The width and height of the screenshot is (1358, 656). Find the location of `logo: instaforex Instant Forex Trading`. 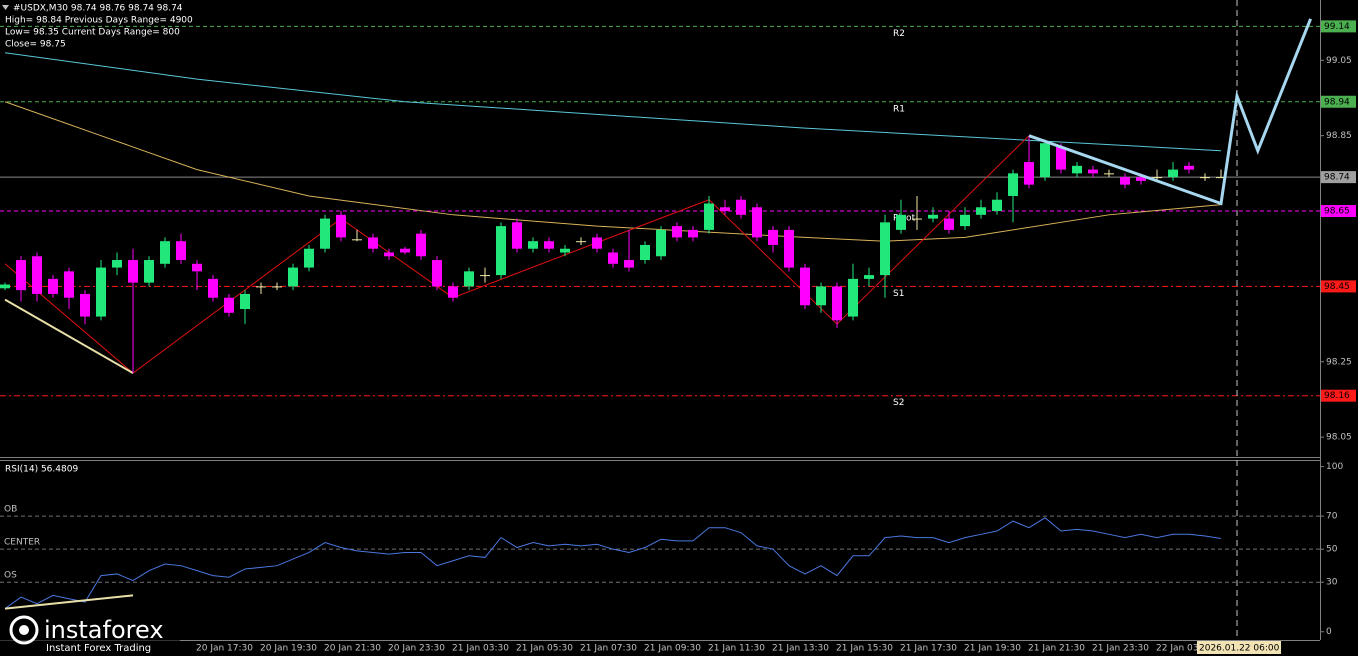

logo: instaforex Instant Forex Trading is located at coordinates (90, 634).